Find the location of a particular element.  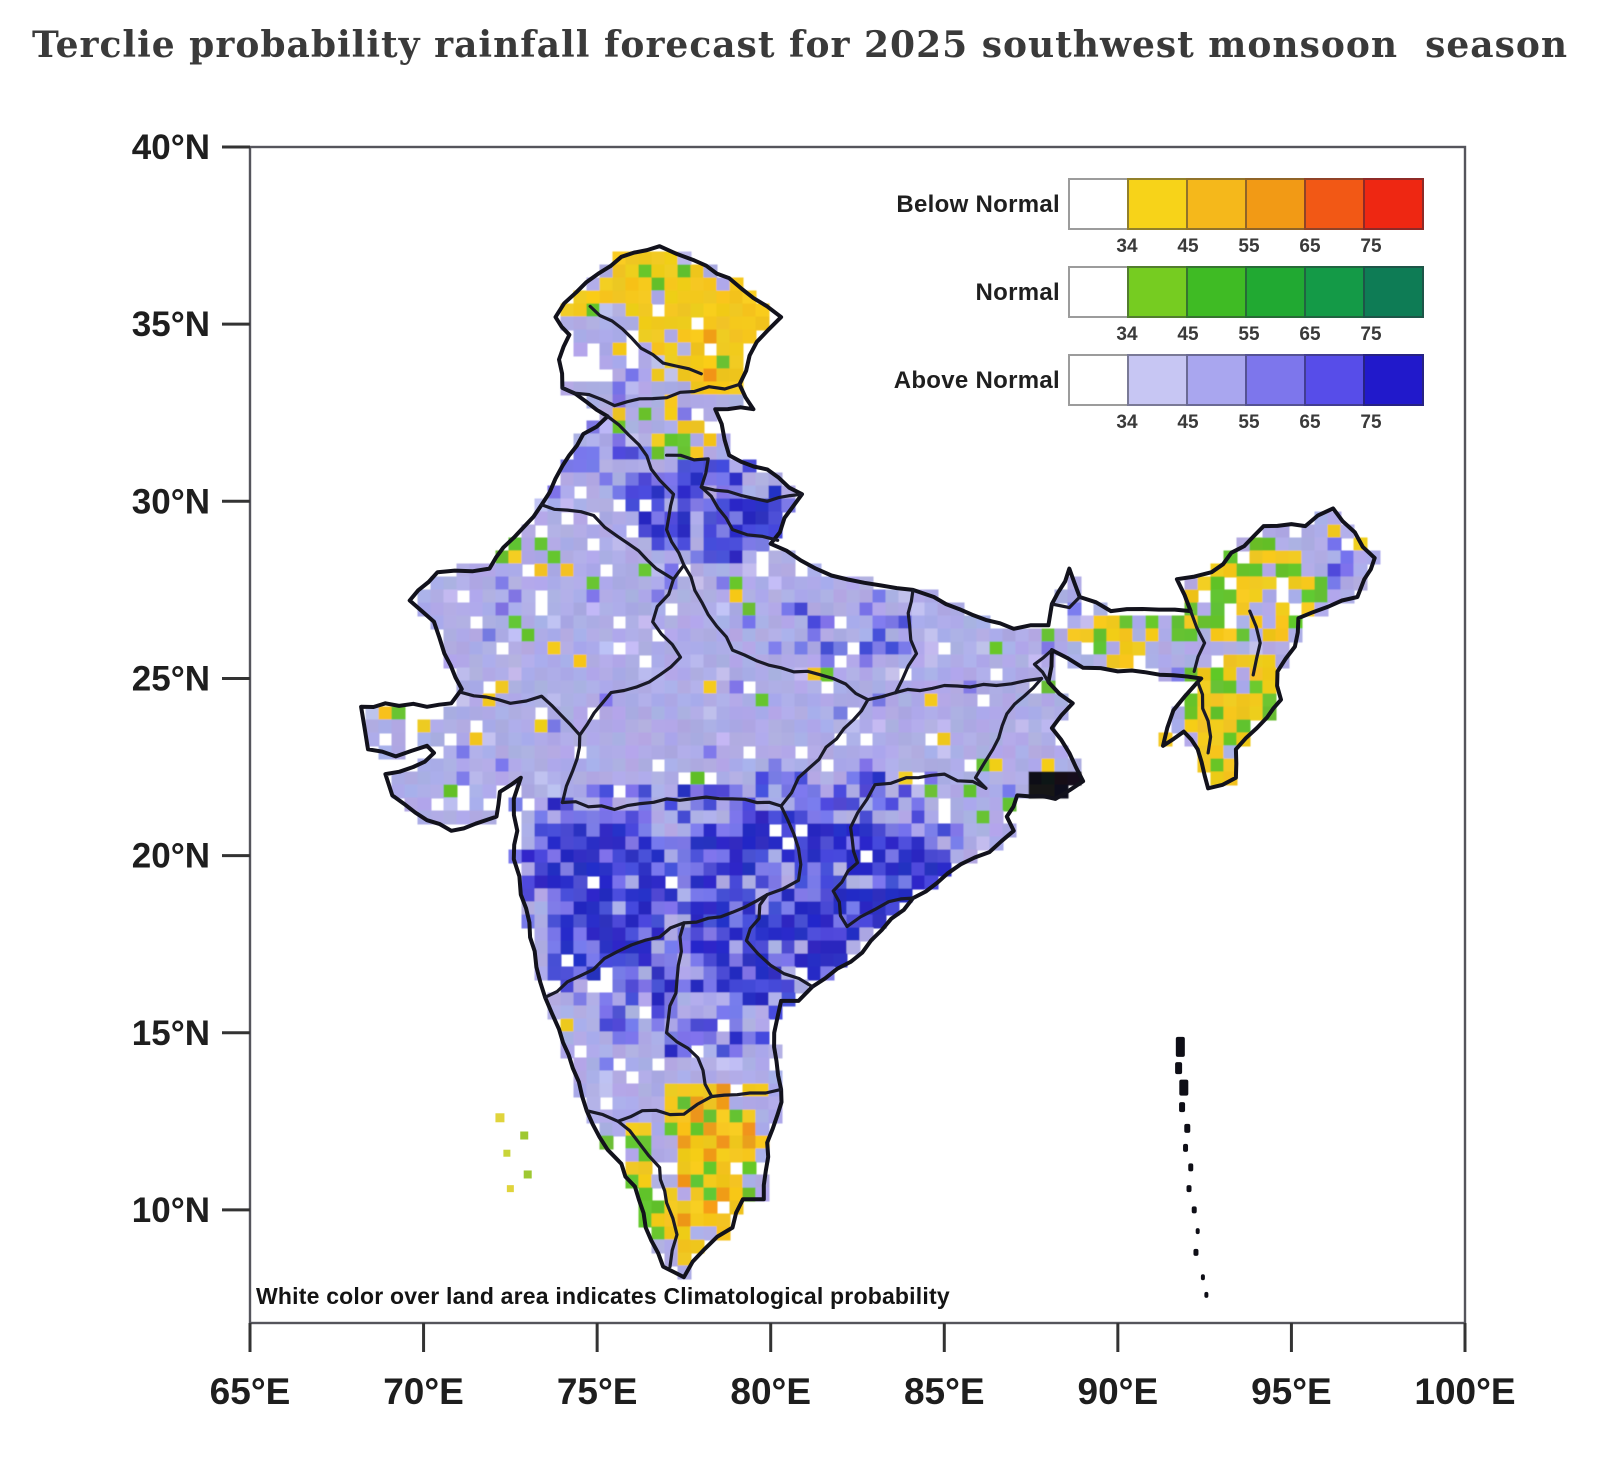

lat-tick-label: 30°N is located at coordinates (171, 501).